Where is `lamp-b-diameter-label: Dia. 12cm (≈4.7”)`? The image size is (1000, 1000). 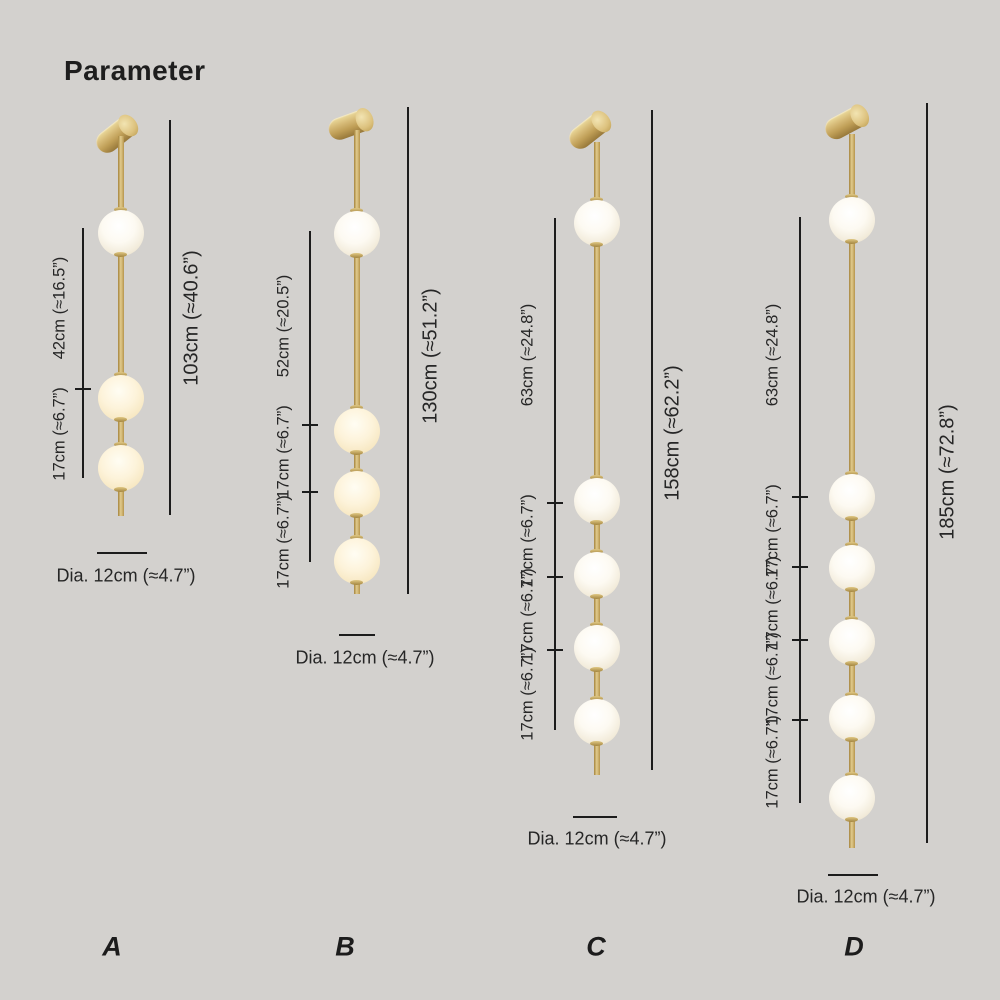 lamp-b-diameter-label: Dia. 12cm (≈4.7”) is located at coordinates (365, 657).